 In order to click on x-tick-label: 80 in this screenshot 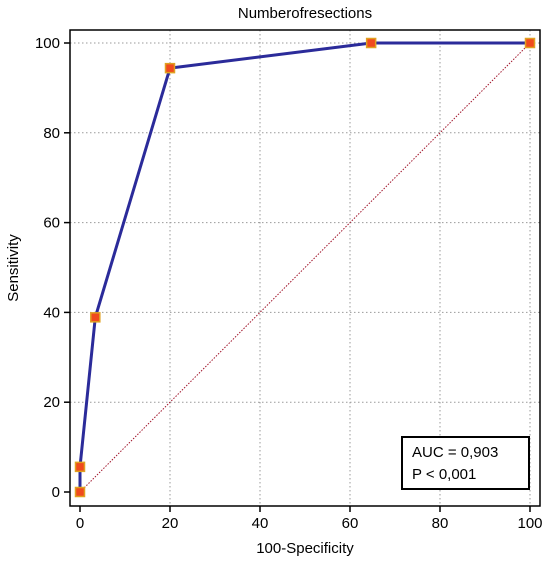, I will do `click(440, 523)`.